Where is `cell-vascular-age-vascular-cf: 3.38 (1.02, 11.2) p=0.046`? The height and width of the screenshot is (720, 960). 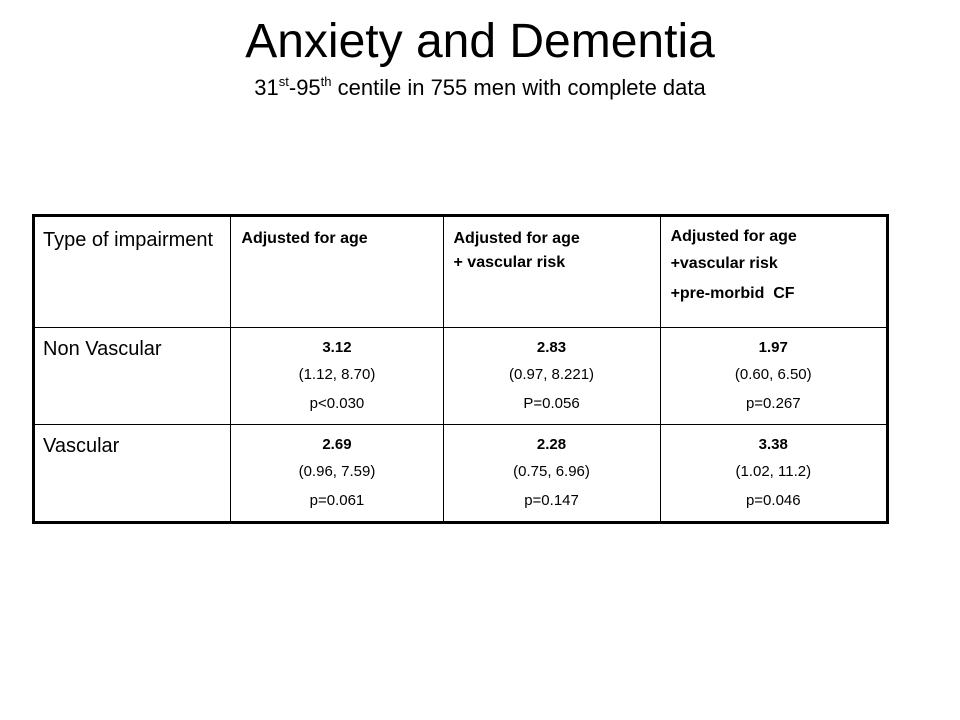
cell-vascular-age-vascular-cf: 3.38 (1.02, 11.2) p=0.046 is located at coordinates (774, 473).